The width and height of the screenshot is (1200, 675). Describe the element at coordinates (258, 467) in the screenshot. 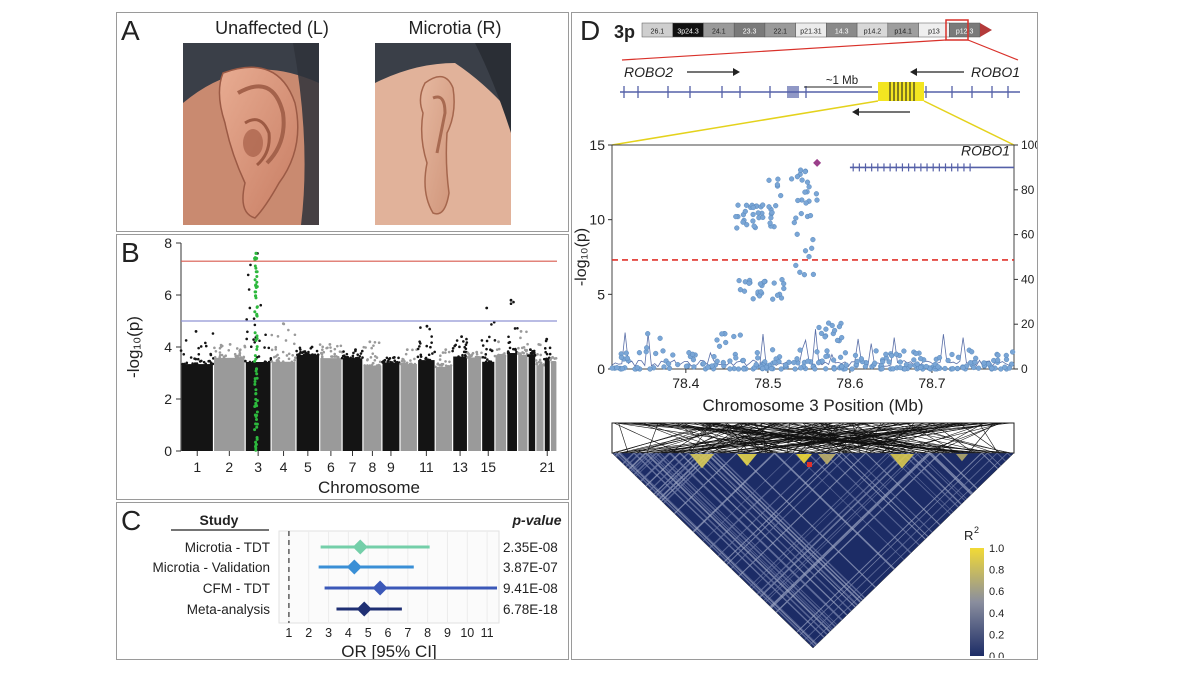

I see `x-tick-label: 3` at that location.